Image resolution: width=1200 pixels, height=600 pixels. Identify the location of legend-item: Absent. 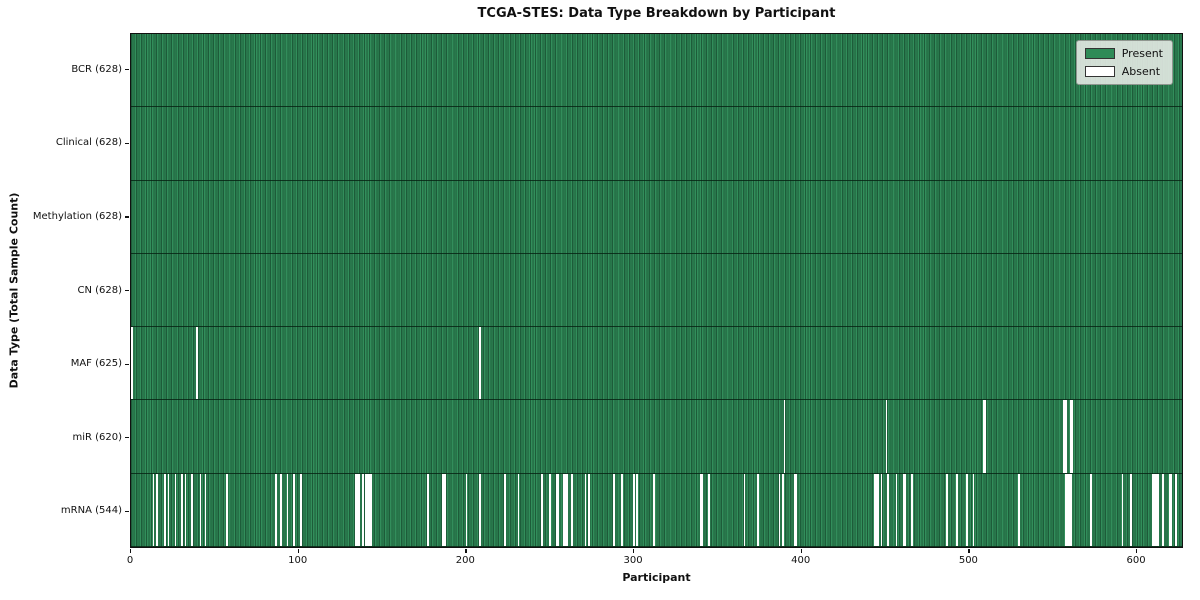
(1123, 71).